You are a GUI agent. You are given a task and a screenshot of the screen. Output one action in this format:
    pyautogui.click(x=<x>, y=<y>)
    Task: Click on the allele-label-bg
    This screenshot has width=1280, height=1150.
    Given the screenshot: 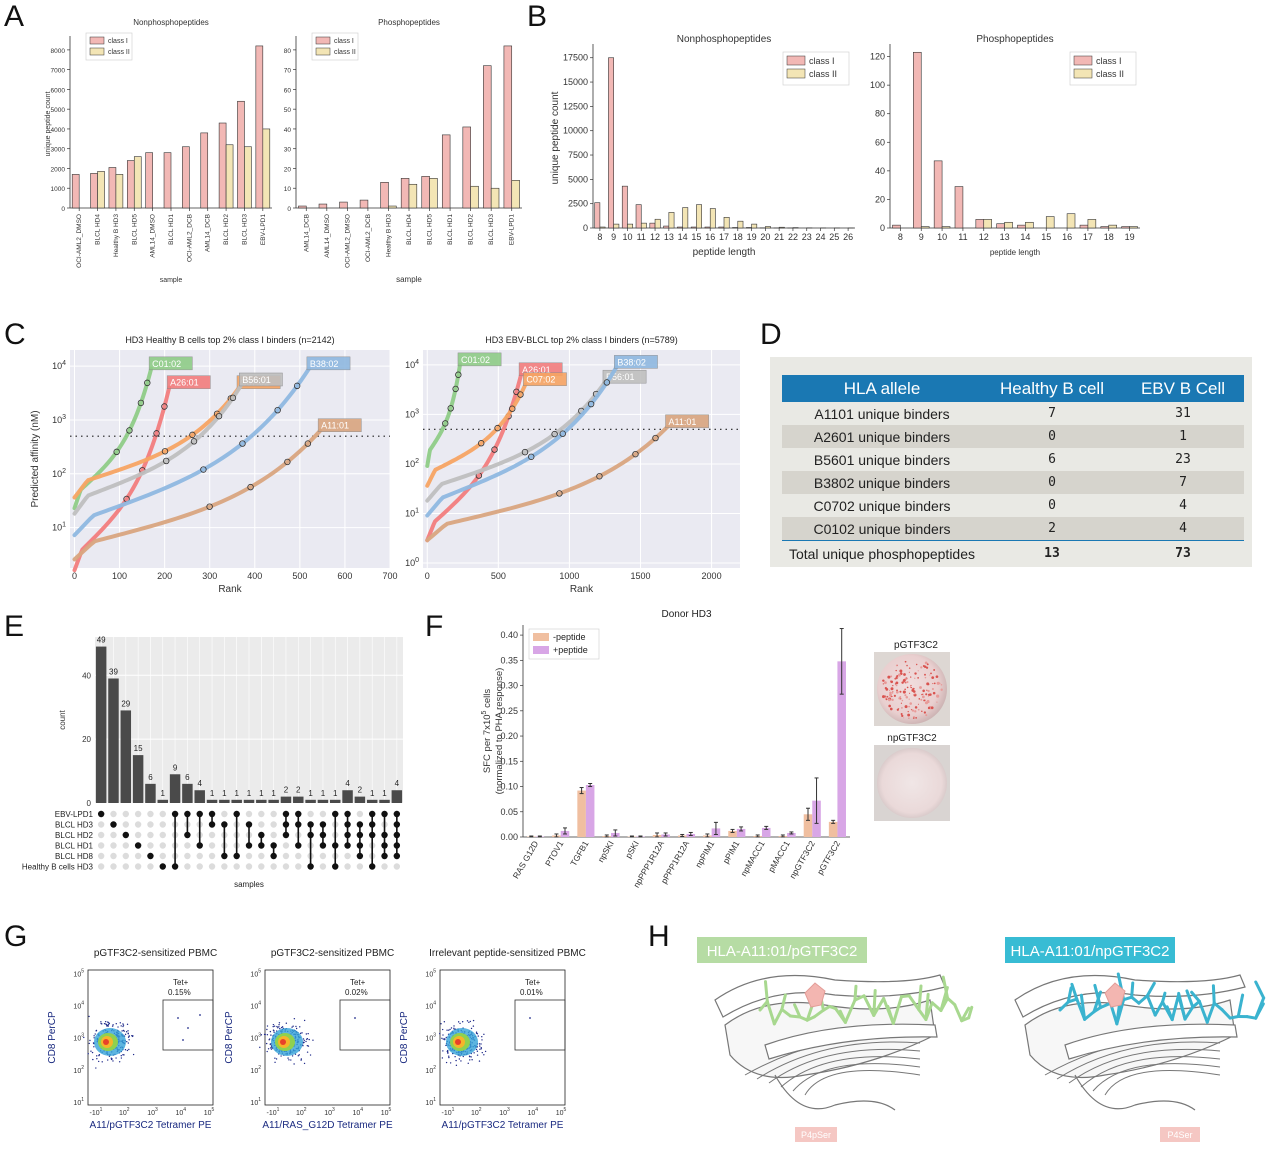 What is the action you would take?
    pyautogui.click(x=636, y=362)
    